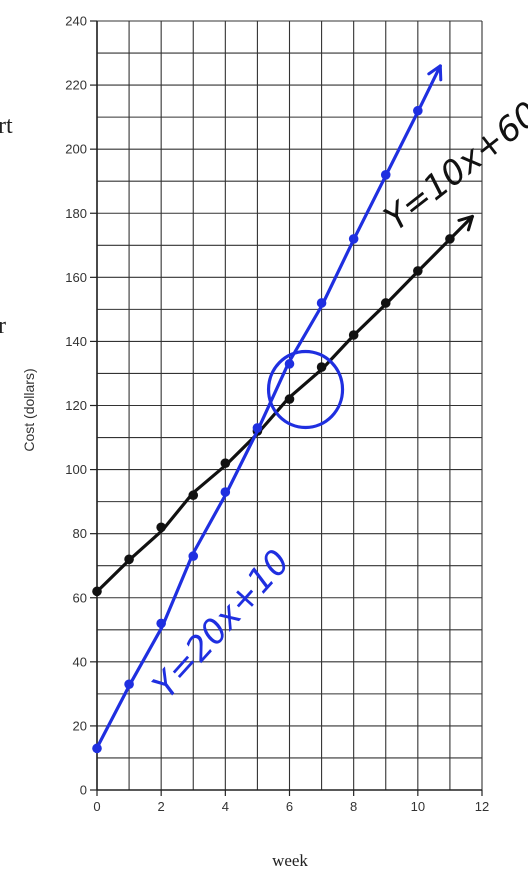 The image size is (528, 877). I want to click on x-tick-label: 0, so click(96, 806).